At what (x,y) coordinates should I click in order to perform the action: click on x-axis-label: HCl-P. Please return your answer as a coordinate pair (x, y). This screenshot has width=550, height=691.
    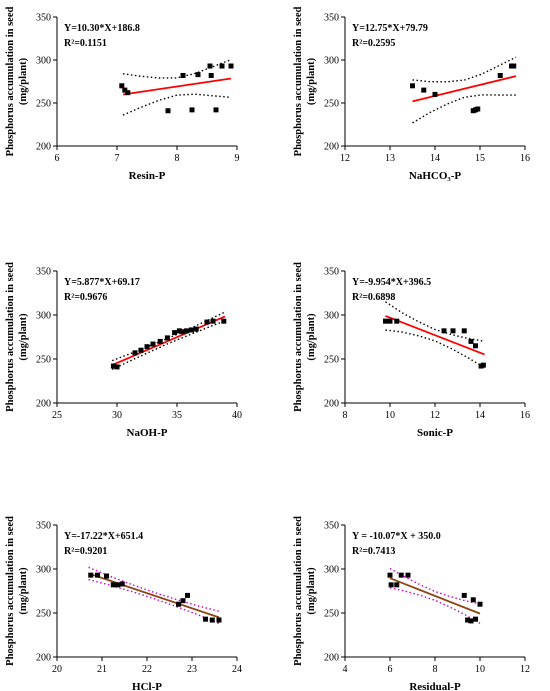
    Looking at the image, I should click on (147, 686).